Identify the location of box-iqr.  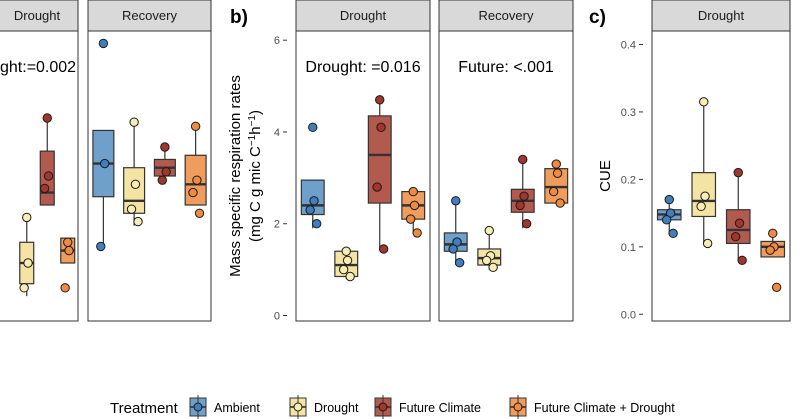
(379, 159).